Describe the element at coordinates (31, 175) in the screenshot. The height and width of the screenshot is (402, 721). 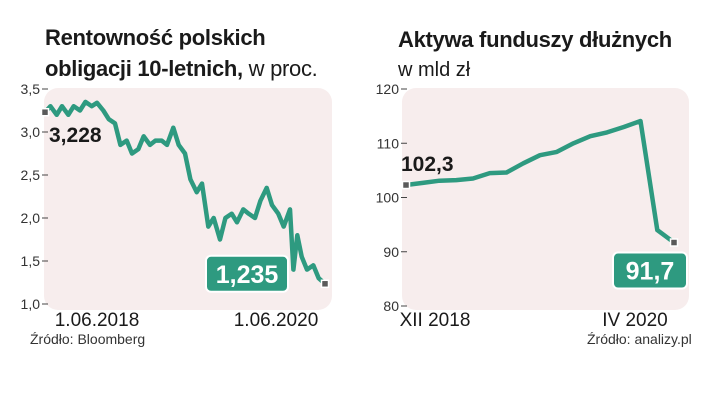
I see `y-tick-label: 2,5` at that location.